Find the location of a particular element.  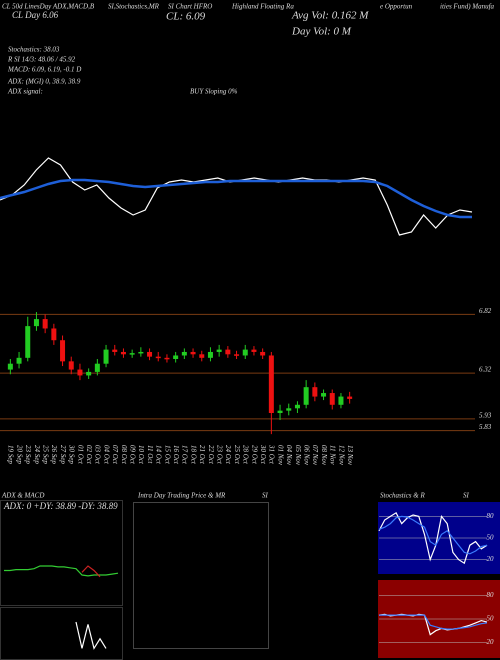

x-tick-label: 23 Oct is located at coordinates (220, 455).